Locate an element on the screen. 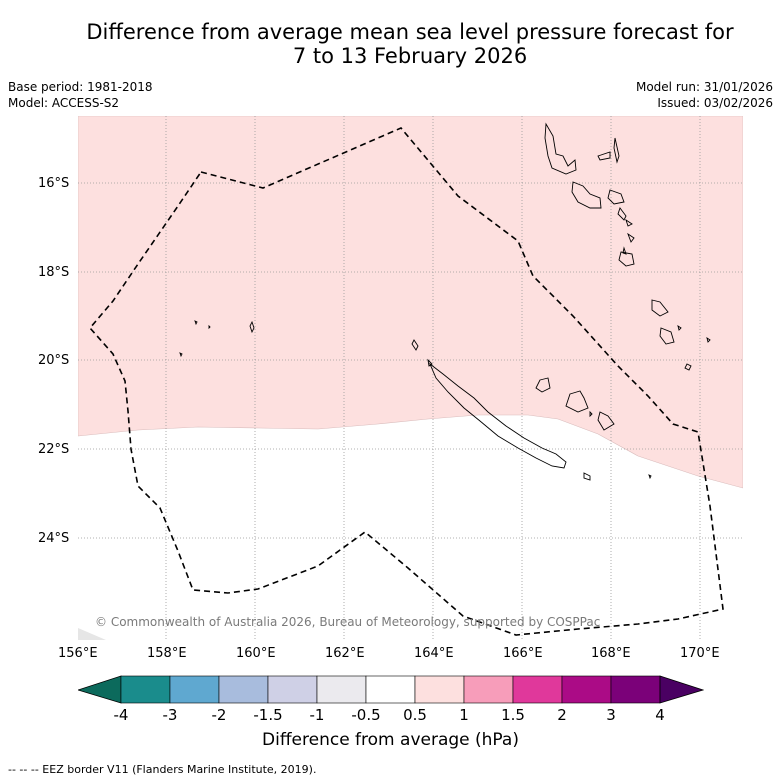 Image resolution: width=781 pixels, height=781 pixels. colorbar-tick-label: 1 is located at coordinates (464, 715).